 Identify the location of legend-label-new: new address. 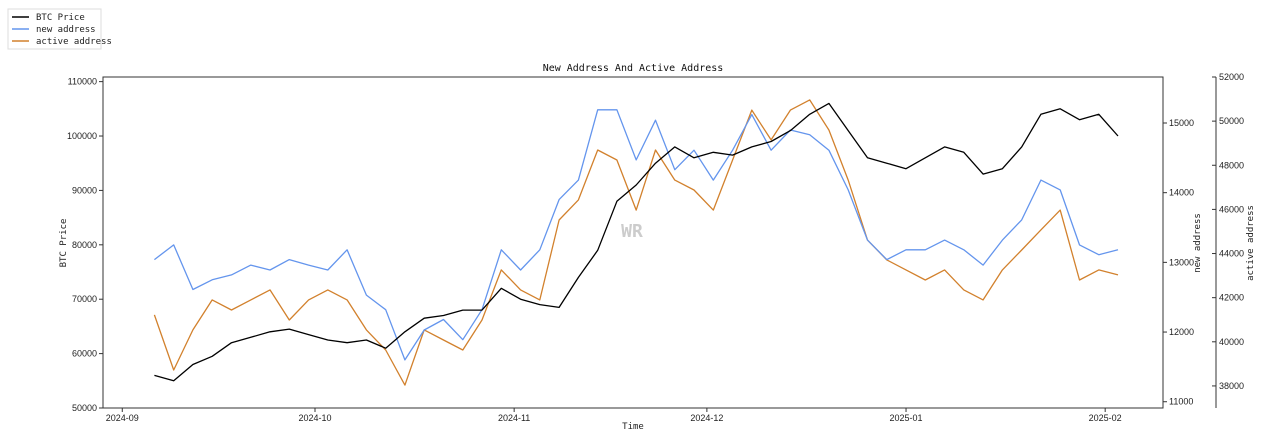
(66, 30).